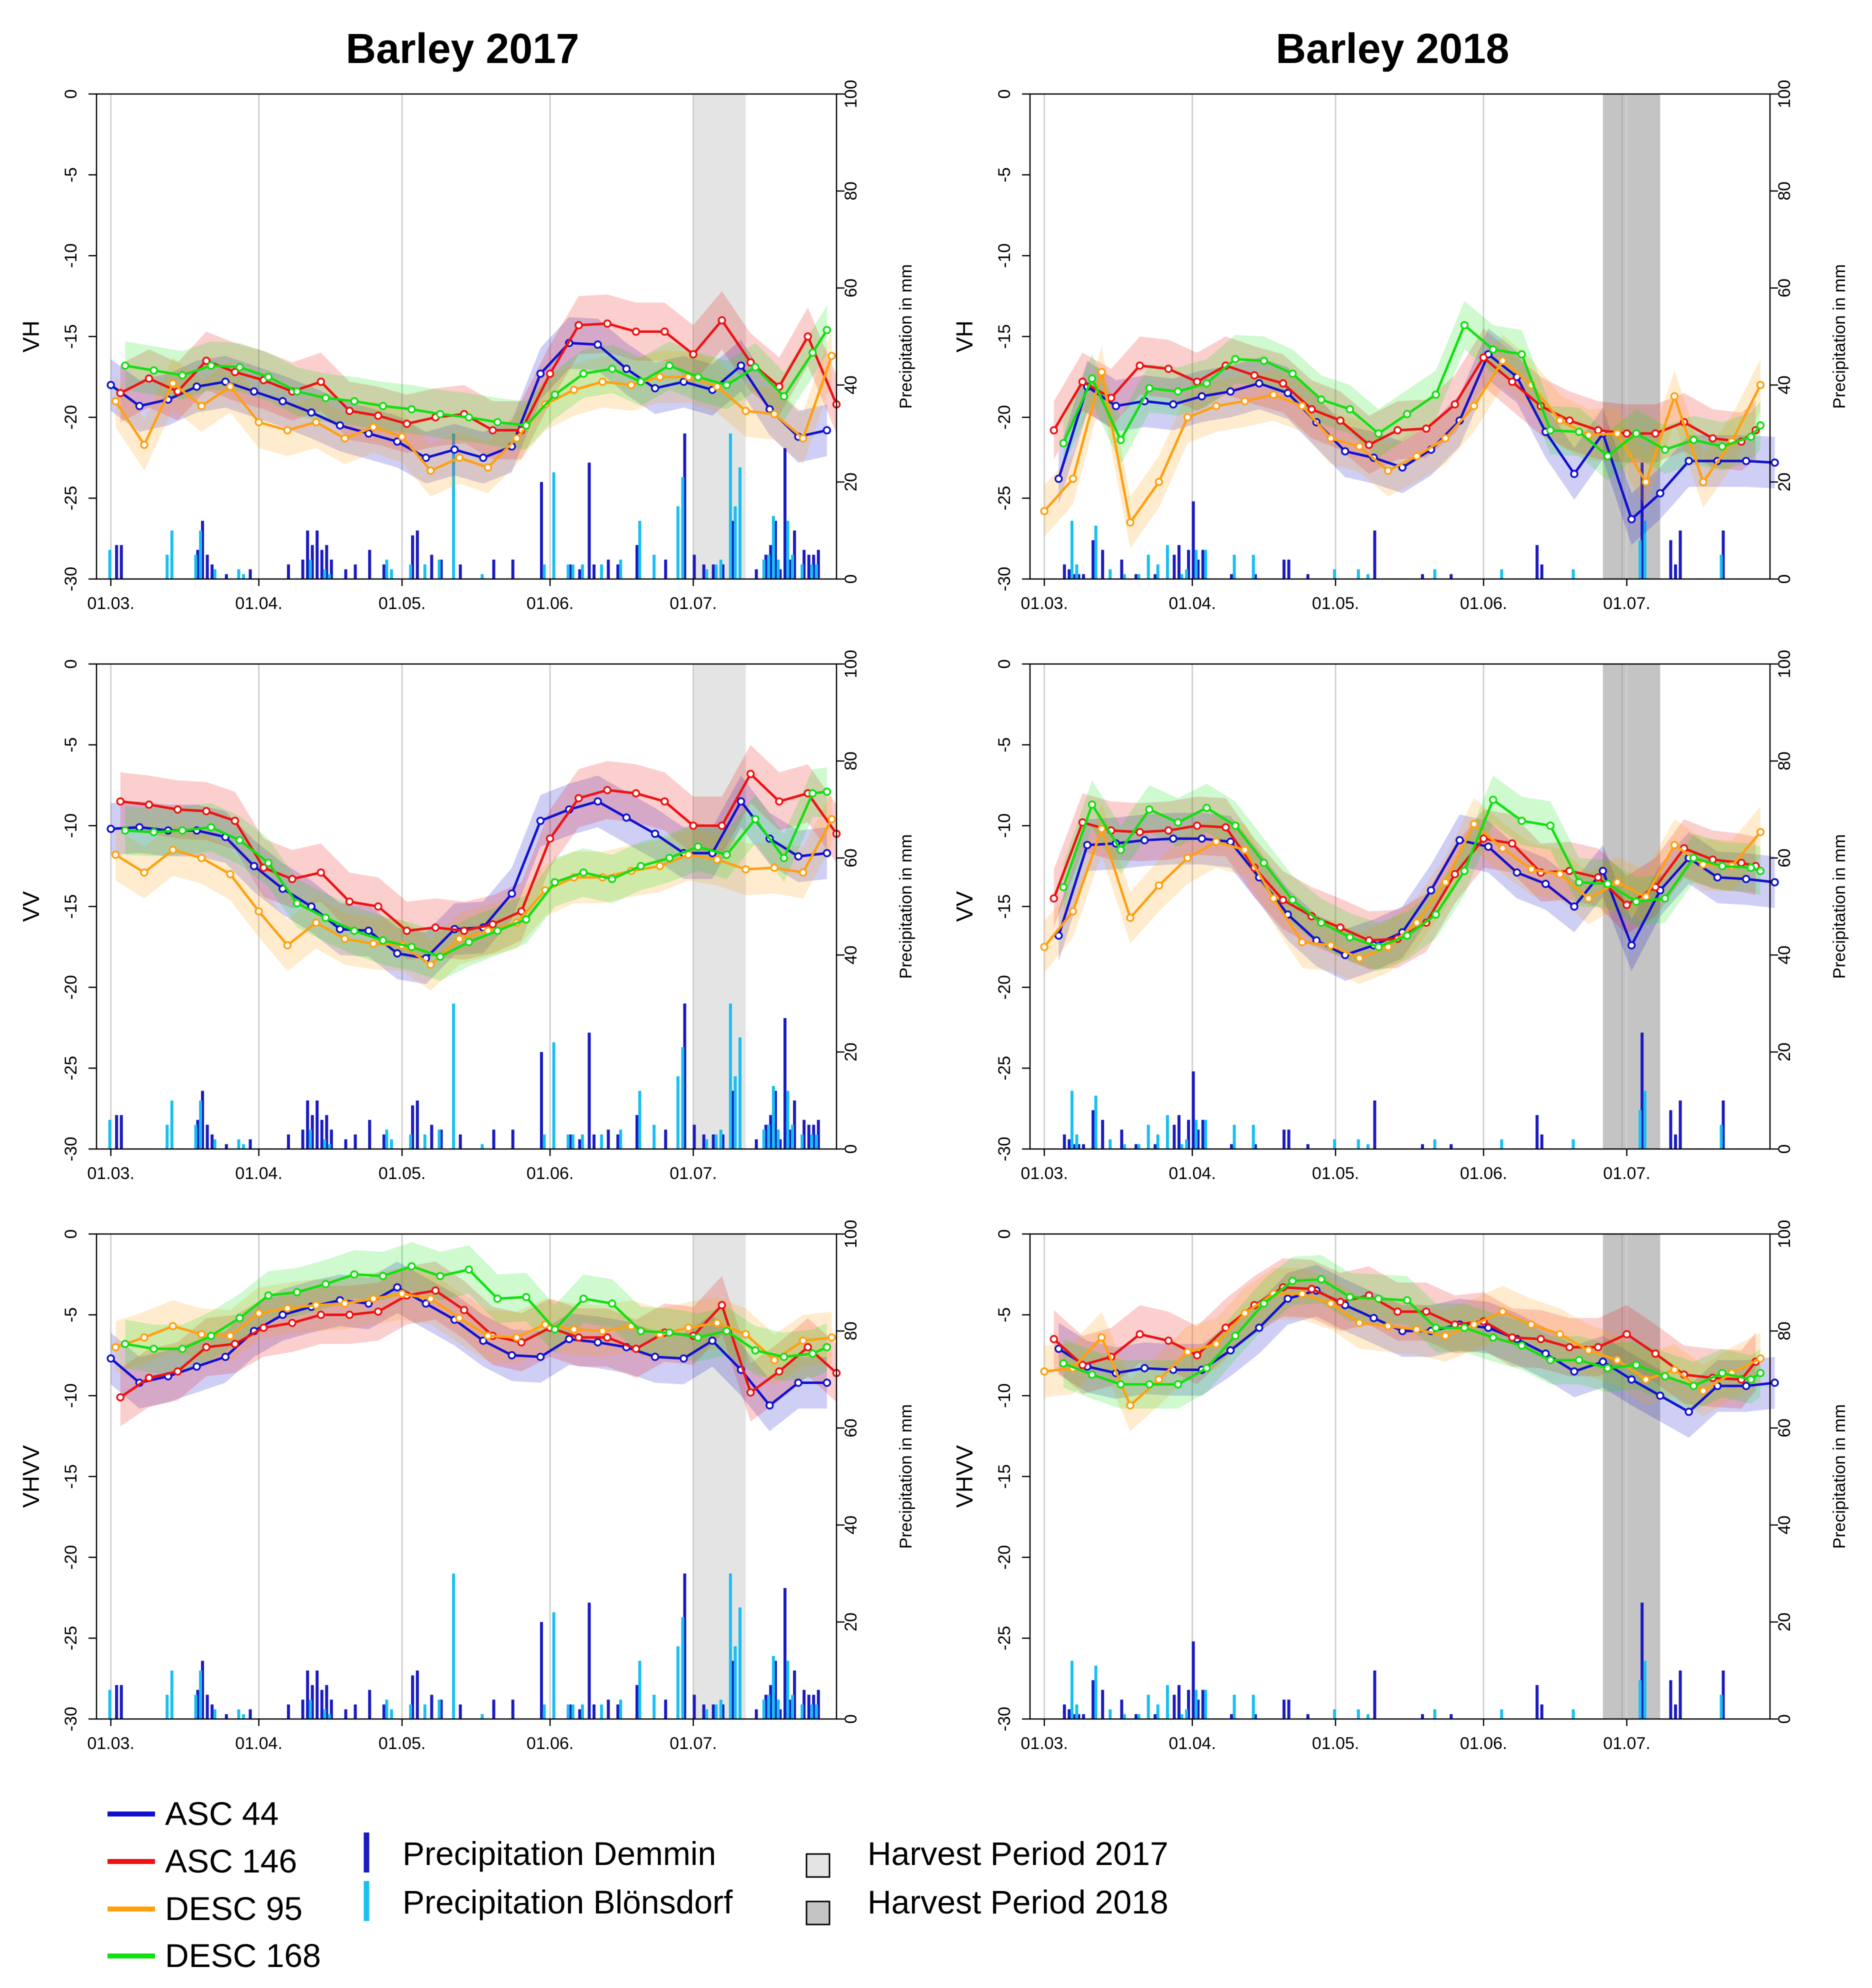  What do you see at coordinates (1393, 1090) in the screenshot?
I see `panel-4-precip` at bounding box center [1393, 1090].